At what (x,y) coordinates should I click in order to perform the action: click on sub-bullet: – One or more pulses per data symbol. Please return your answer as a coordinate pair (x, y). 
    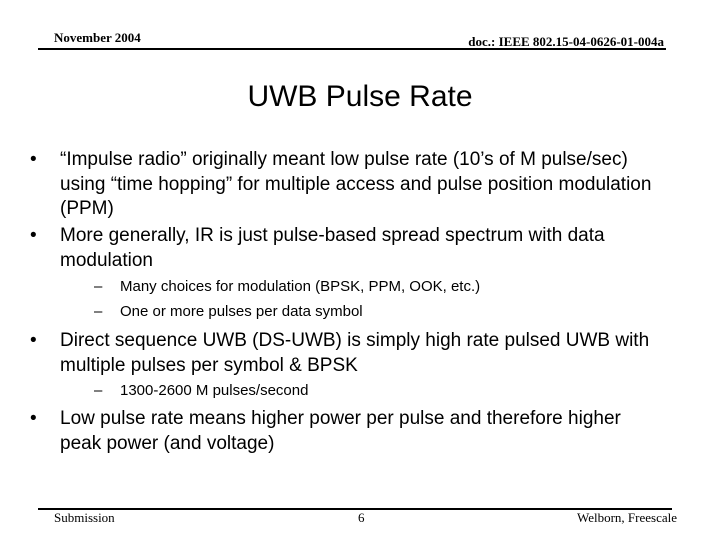
    Looking at the image, I should click on (374, 312).